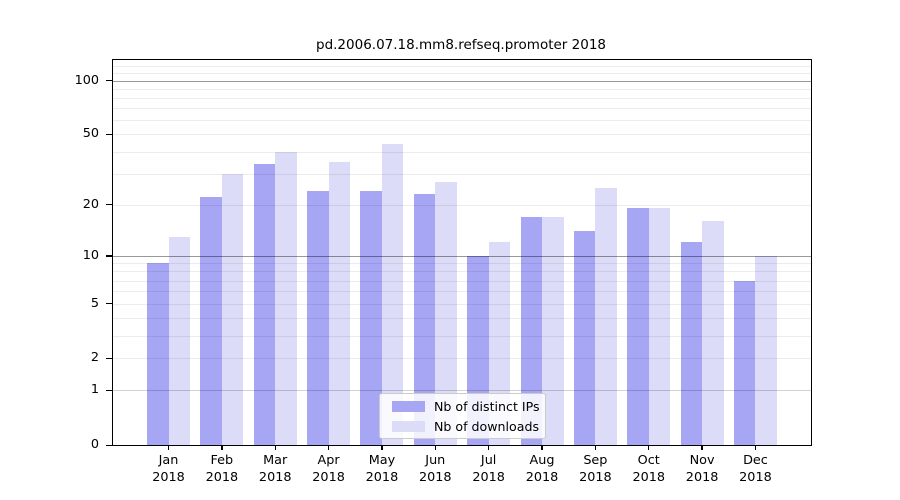  Describe the element at coordinates (94, 303) in the screenshot. I see `y-tick-label-5: 5` at that location.